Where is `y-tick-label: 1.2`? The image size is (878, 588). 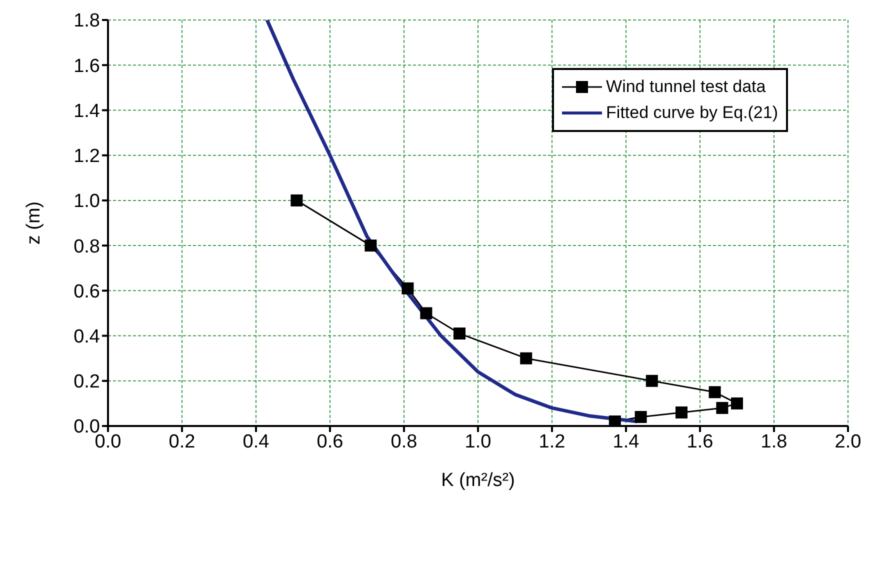
y-tick-label: 1.2 is located at coordinates (87, 157).